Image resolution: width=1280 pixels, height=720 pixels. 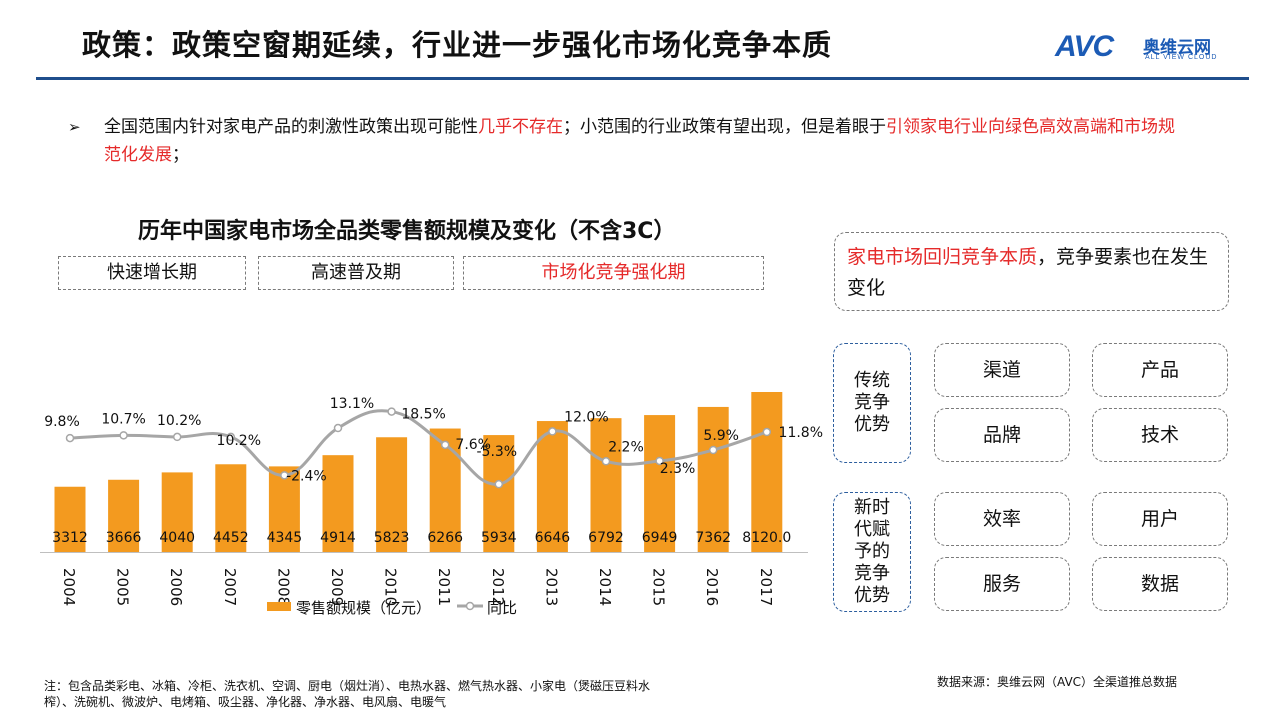 What do you see at coordinates (721, 436) in the screenshot?
I see `yoy-label-2016: 5.9%` at bounding box center [721, 436].